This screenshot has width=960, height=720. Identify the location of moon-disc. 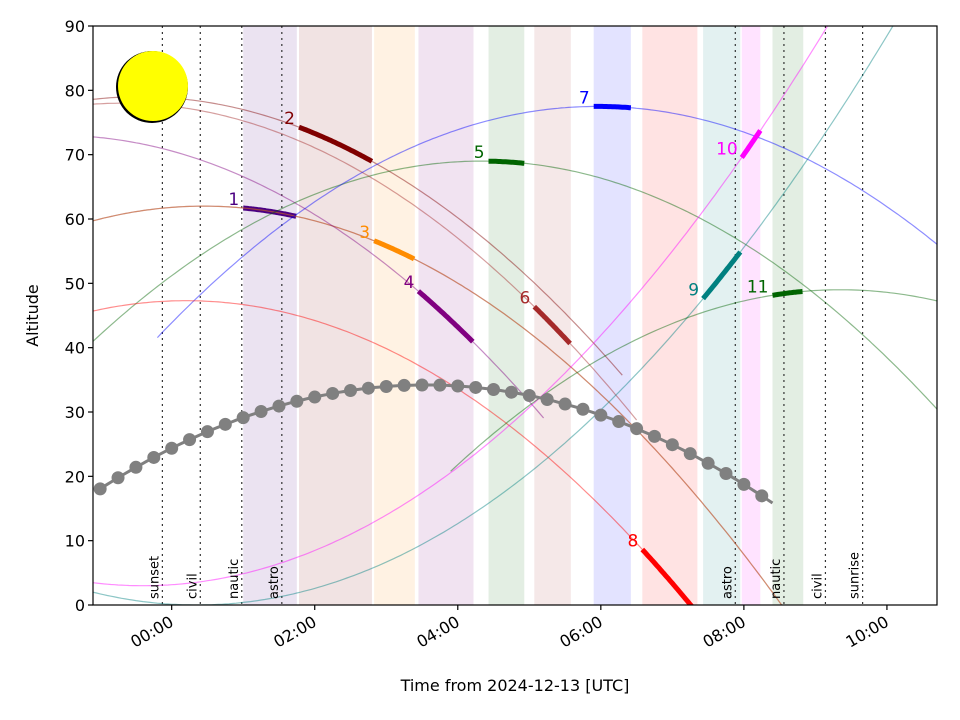
(153, 86).